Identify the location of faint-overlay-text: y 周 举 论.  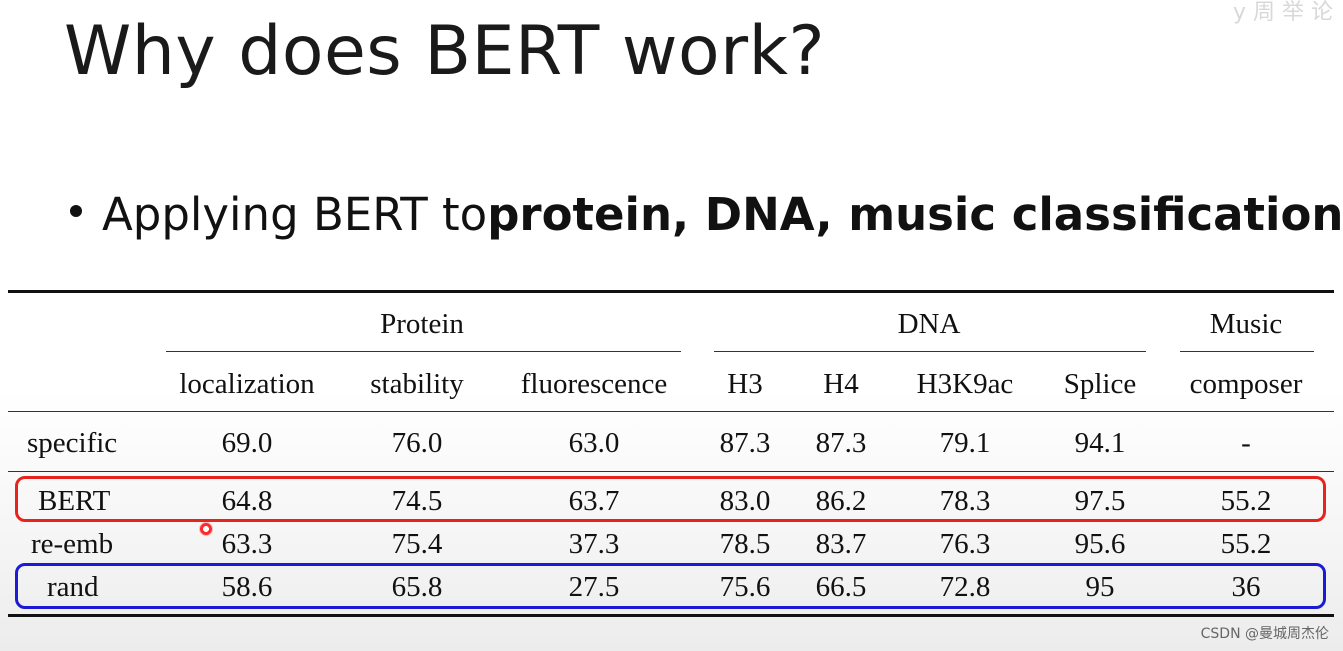
(1283, 12).